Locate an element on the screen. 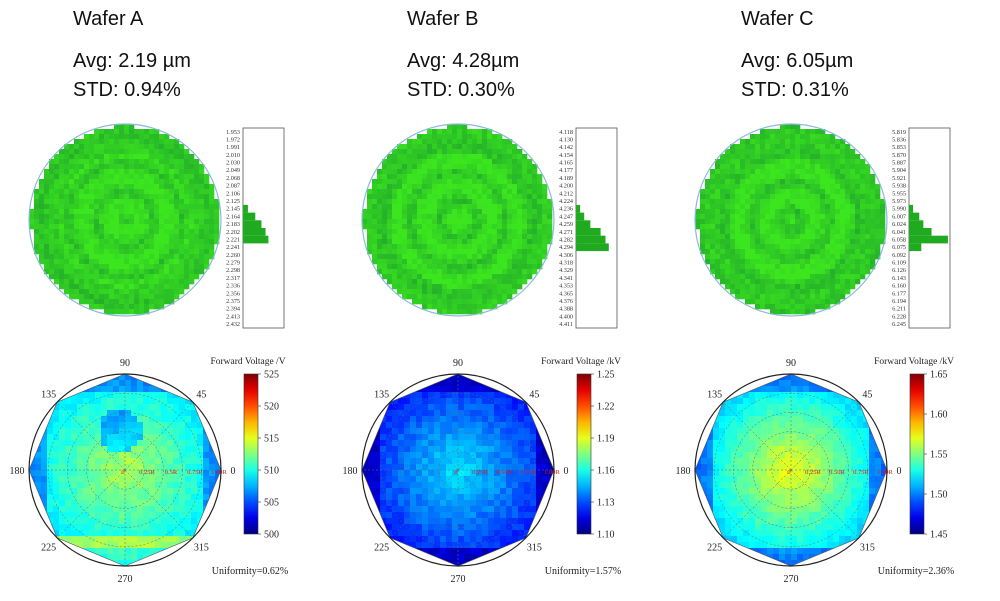 This screenshot has width=1000, height=601. histogram-tick-label: 5.904 is located at coordinates (899, 170).